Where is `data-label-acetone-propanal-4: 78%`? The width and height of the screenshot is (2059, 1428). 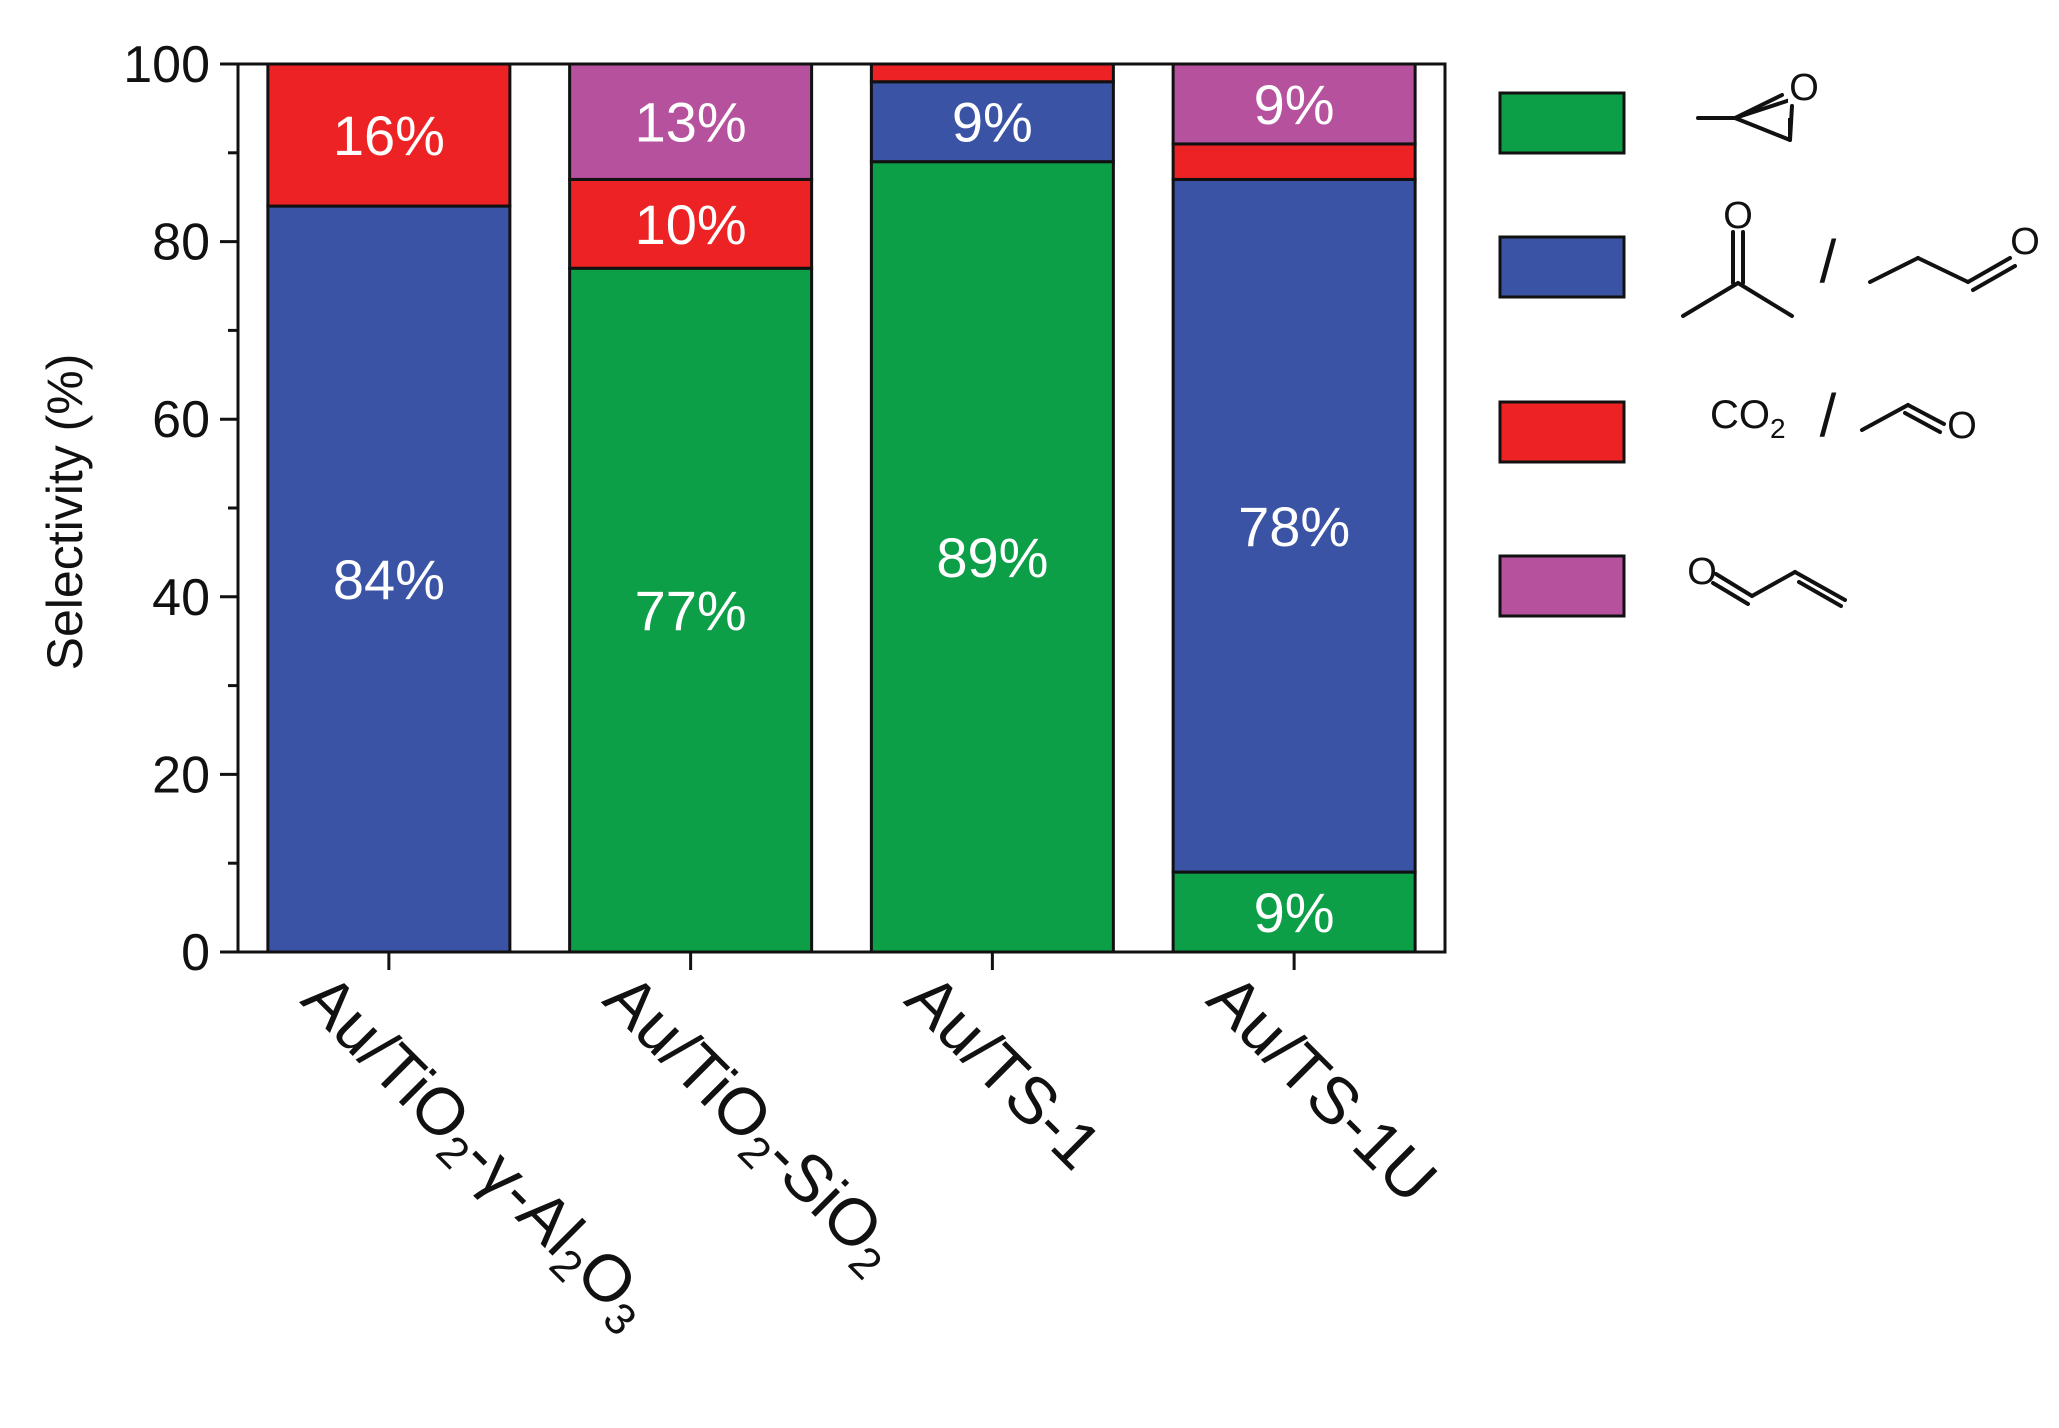
data-label-acetone-propanal-4: 78% is located at coordinates (1294, 526).